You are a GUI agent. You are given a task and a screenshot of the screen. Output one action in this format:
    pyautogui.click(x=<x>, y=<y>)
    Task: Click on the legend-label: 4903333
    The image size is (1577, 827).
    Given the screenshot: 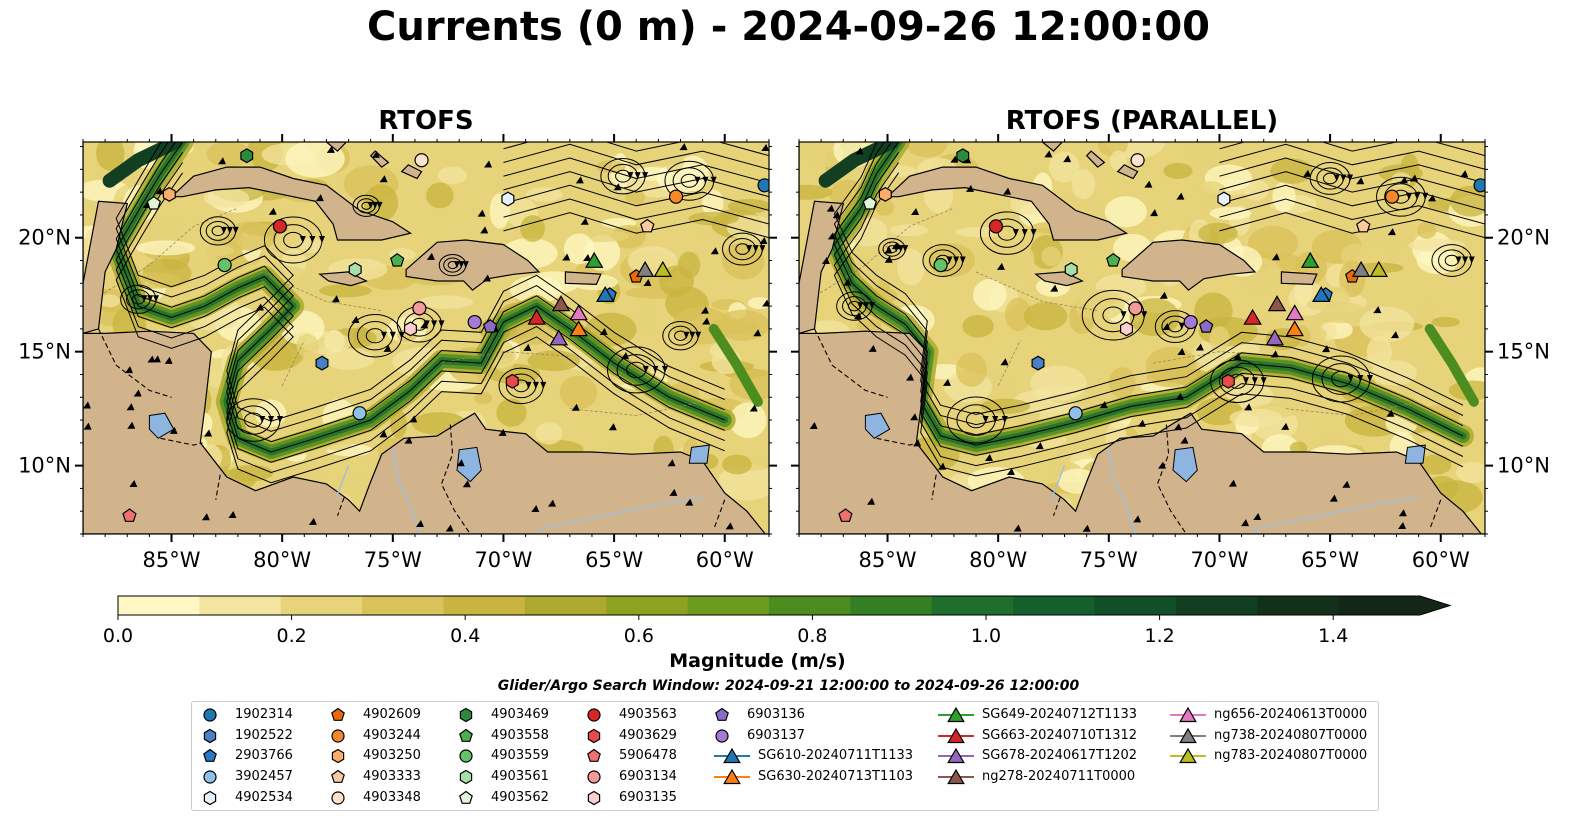 What is the action you would take?
    pyautogui.click(x=392, y=777)
    